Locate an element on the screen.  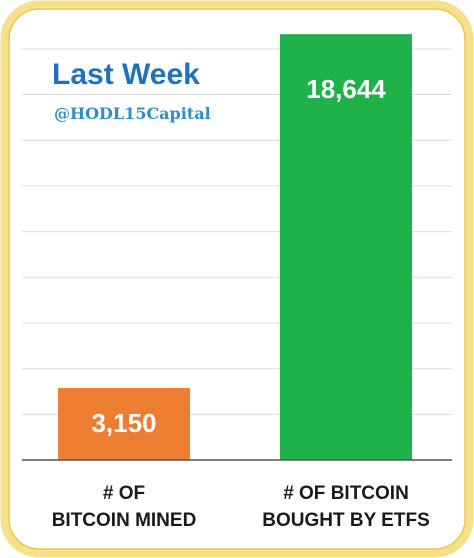
author-handle: @HODL15Capital is located at coordinates (132, 113).